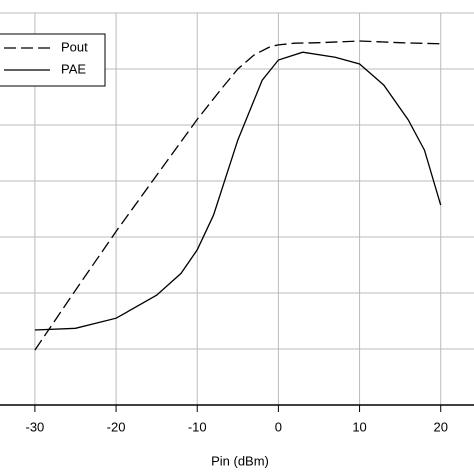  Describe the element at coordinates (440, 426) in the screenshot. I see `x-tick-label: 20` at that location.